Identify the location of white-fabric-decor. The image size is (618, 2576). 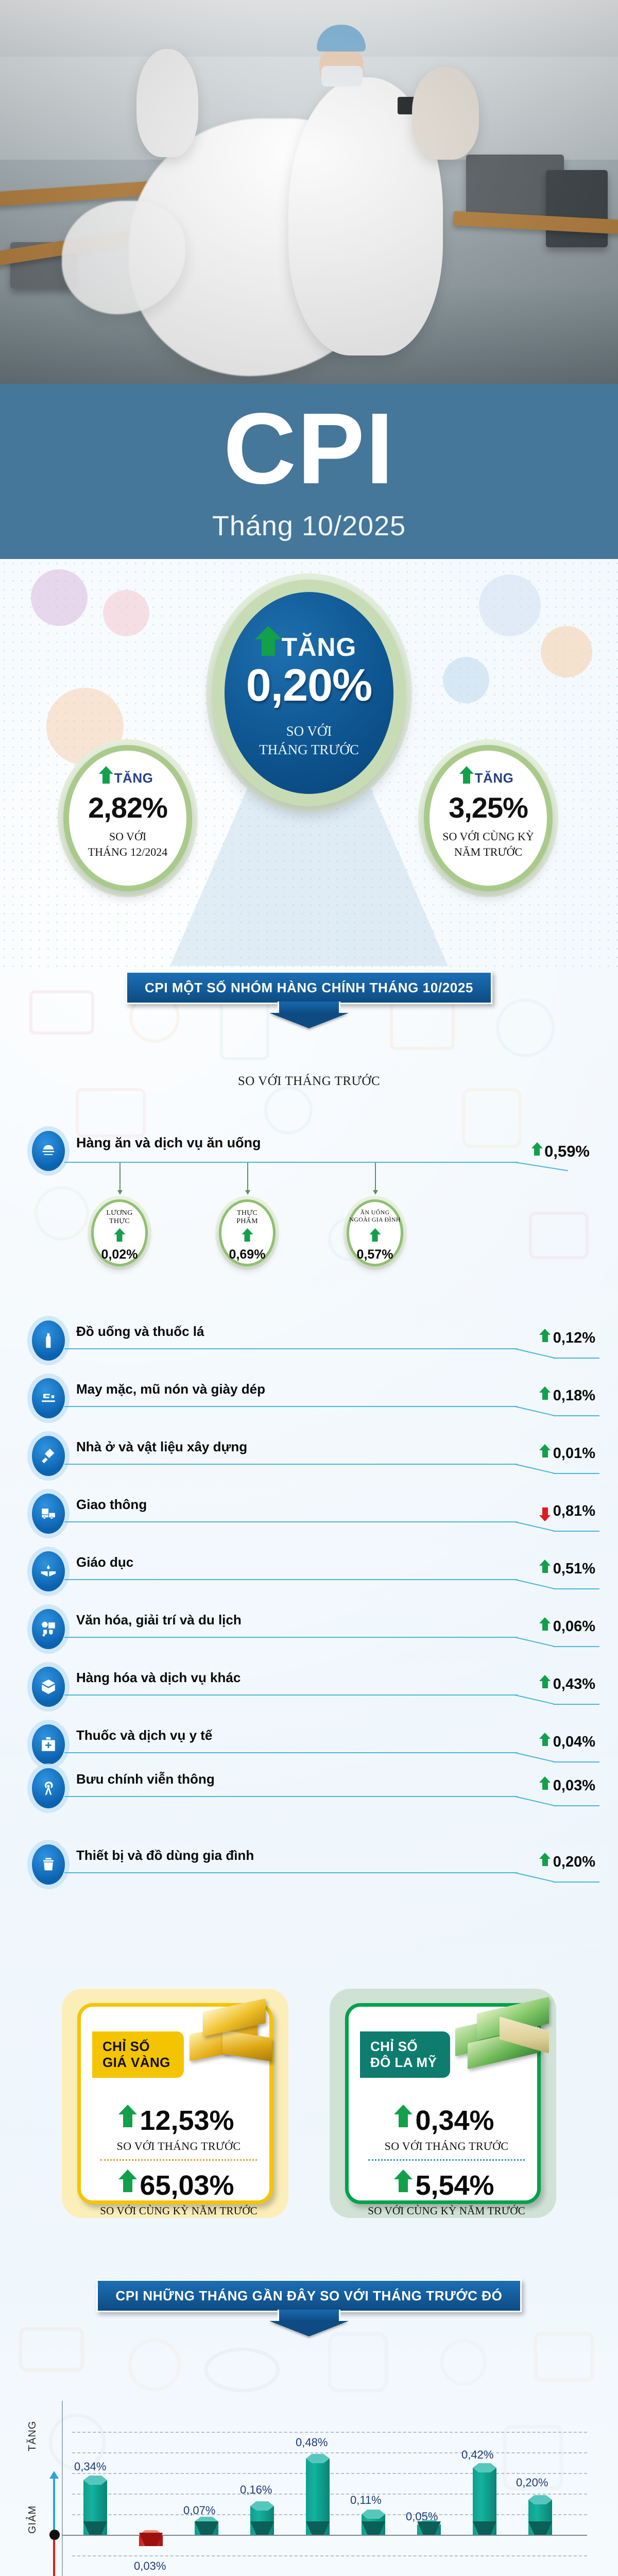
(123, 257).